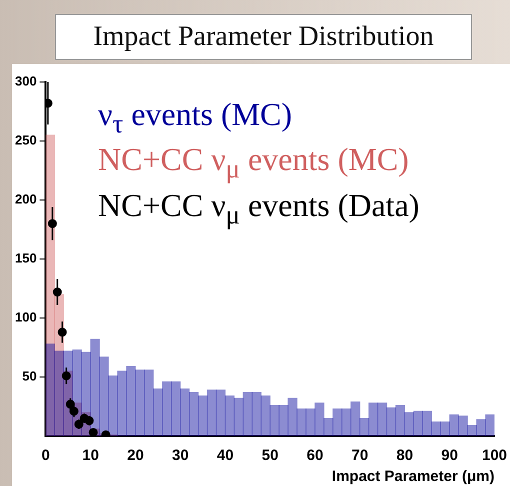 This screenshot has width=510, height=486. I want to click on x-tick-label: 100, so click(494, 455).